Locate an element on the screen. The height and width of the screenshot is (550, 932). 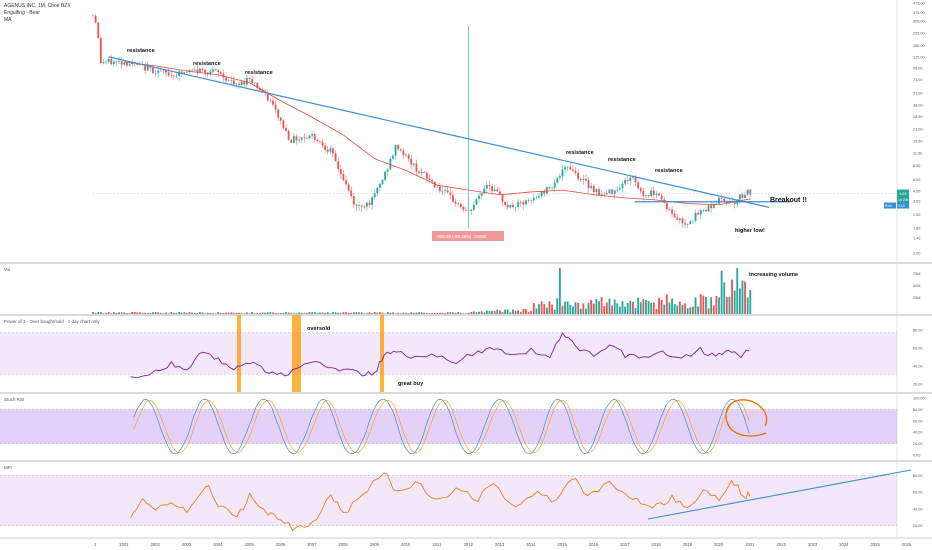
mfi-tick-label: 40.00 is located at coordinates (918, 509).